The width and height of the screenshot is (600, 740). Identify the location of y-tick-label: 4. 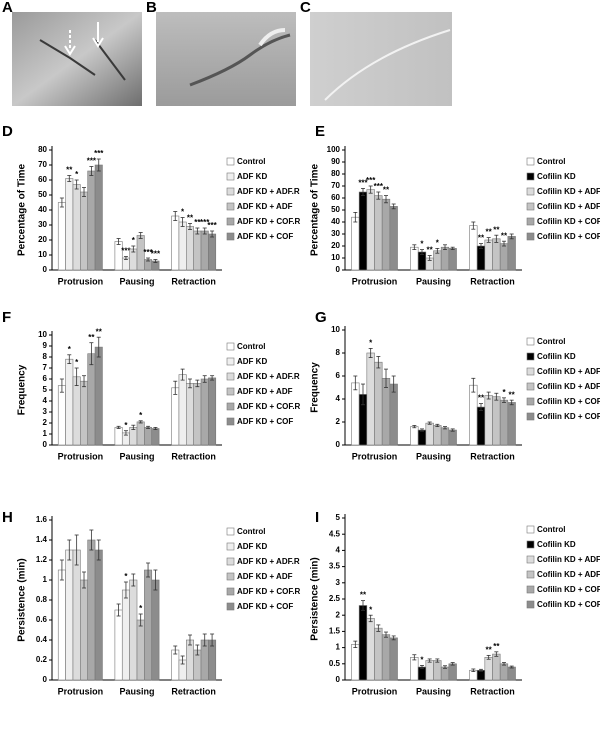
(45, 400).